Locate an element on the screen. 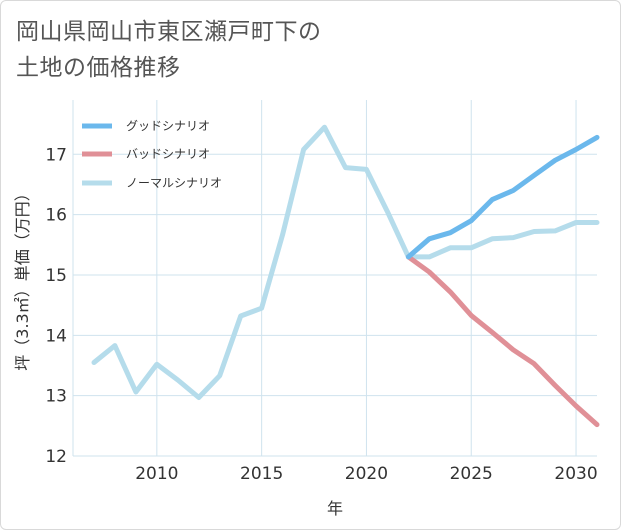  y-tick-label-12: 12 is located at coordinates (56, 457).